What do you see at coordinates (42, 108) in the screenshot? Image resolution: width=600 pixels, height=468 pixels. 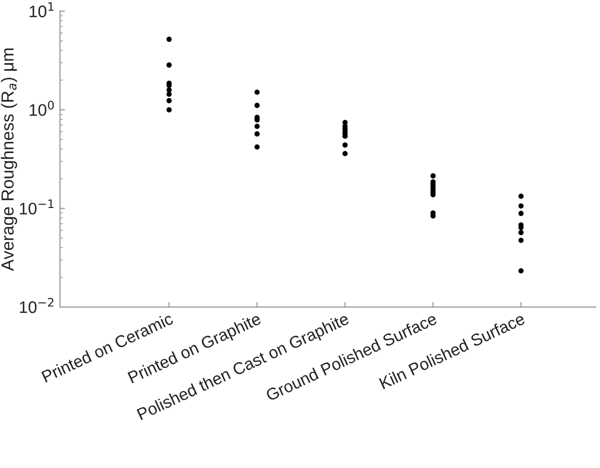 I see `y-tick-label: 10$^{0}$` at bounding box center [42, 108].